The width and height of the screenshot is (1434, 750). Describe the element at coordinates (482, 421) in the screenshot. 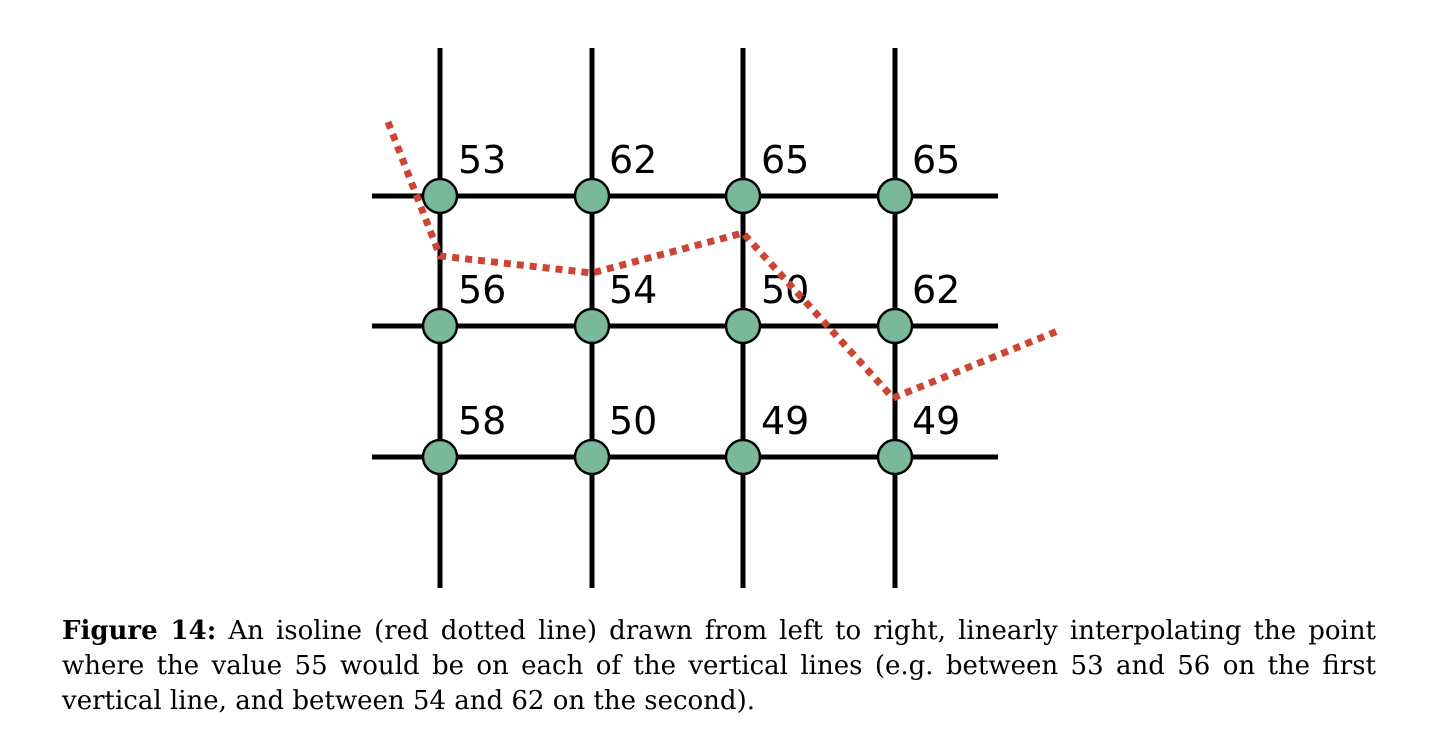

I see `node-value: 58` at that location.